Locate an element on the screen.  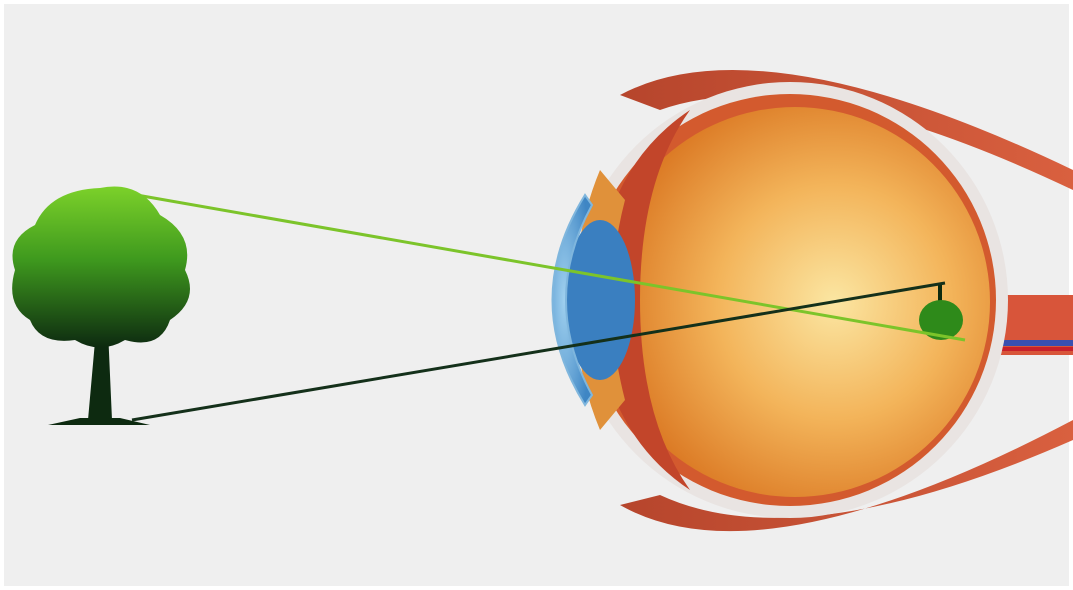
retinal-image is located at coordinates (941, 312).